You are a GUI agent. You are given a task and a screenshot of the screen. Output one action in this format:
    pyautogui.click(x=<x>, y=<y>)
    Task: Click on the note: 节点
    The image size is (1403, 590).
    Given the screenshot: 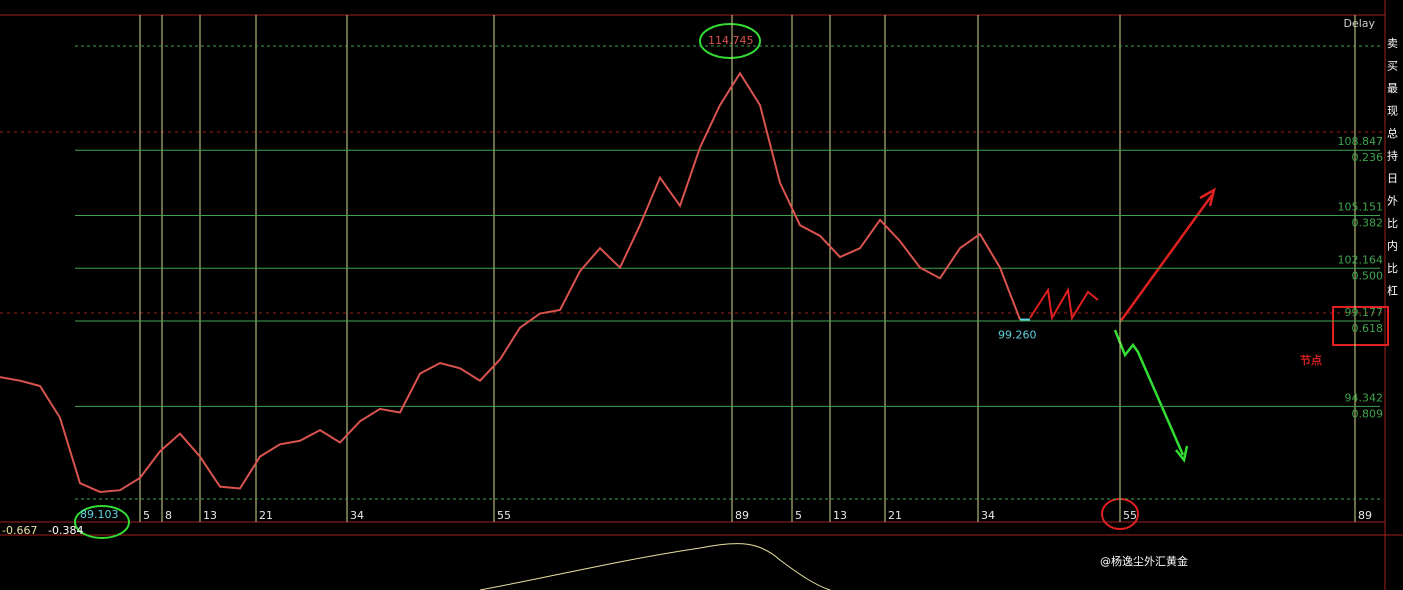 What is the action you would take?
    pyautogui.click(x=1311, y=360)
    